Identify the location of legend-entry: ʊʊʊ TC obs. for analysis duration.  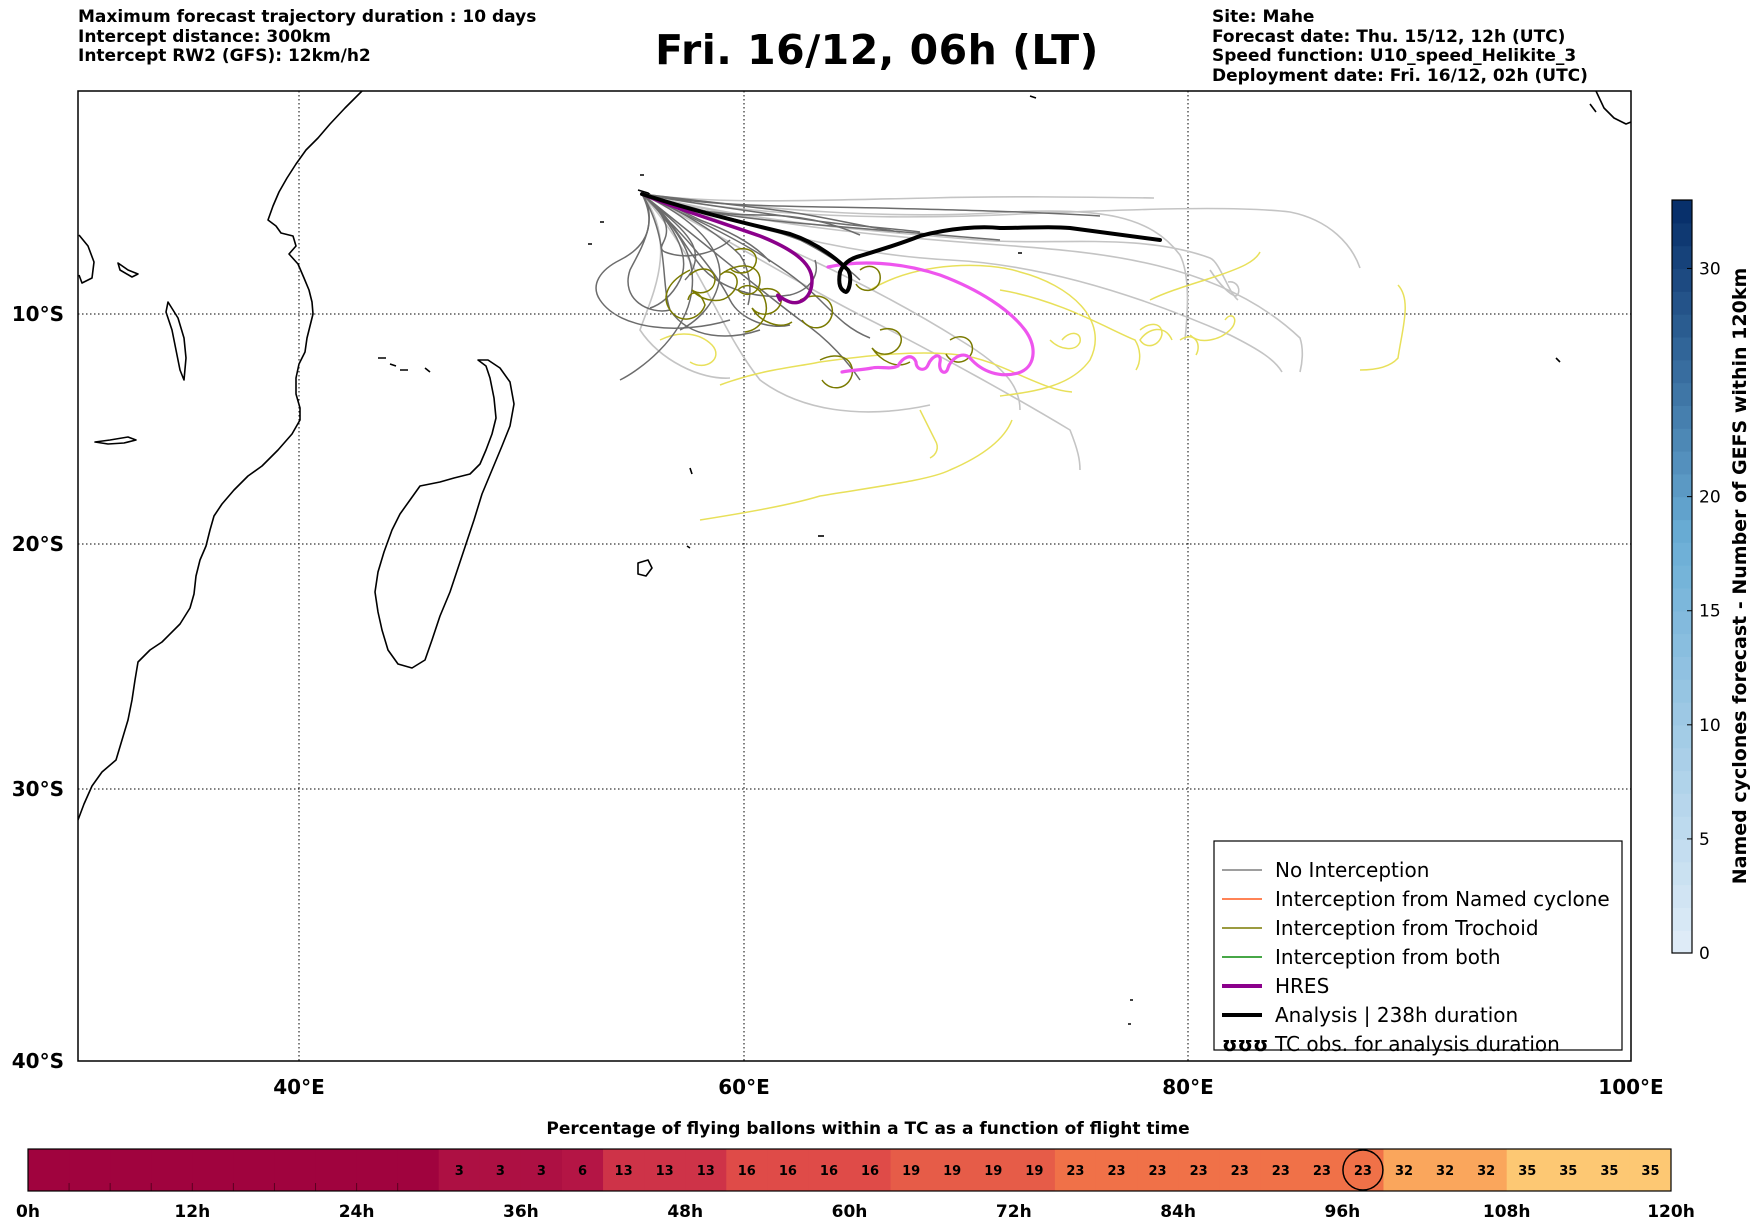
(1391, 1044).